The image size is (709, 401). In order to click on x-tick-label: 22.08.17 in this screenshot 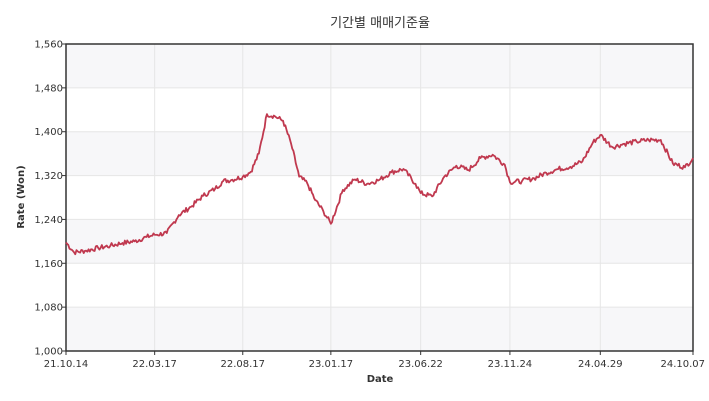, I will do `click(242, 364)`.